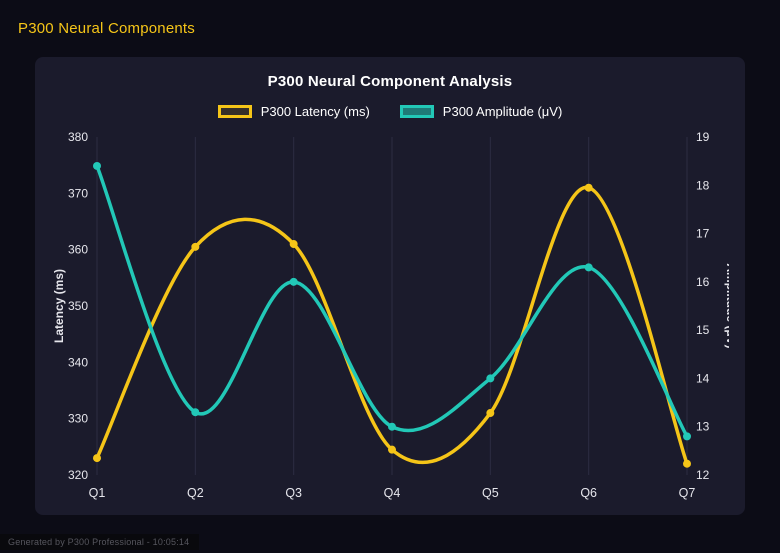 This screenshot has height=553, width=780. Describe the element at coordinates (703, 427) in the screenshot. I see `svg-text: 13` at that location.